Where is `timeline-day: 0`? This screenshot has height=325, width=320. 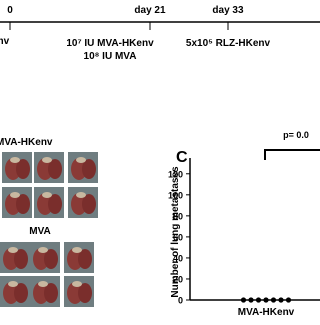
timeline-day: 0 is located at coordinates (10, 10).